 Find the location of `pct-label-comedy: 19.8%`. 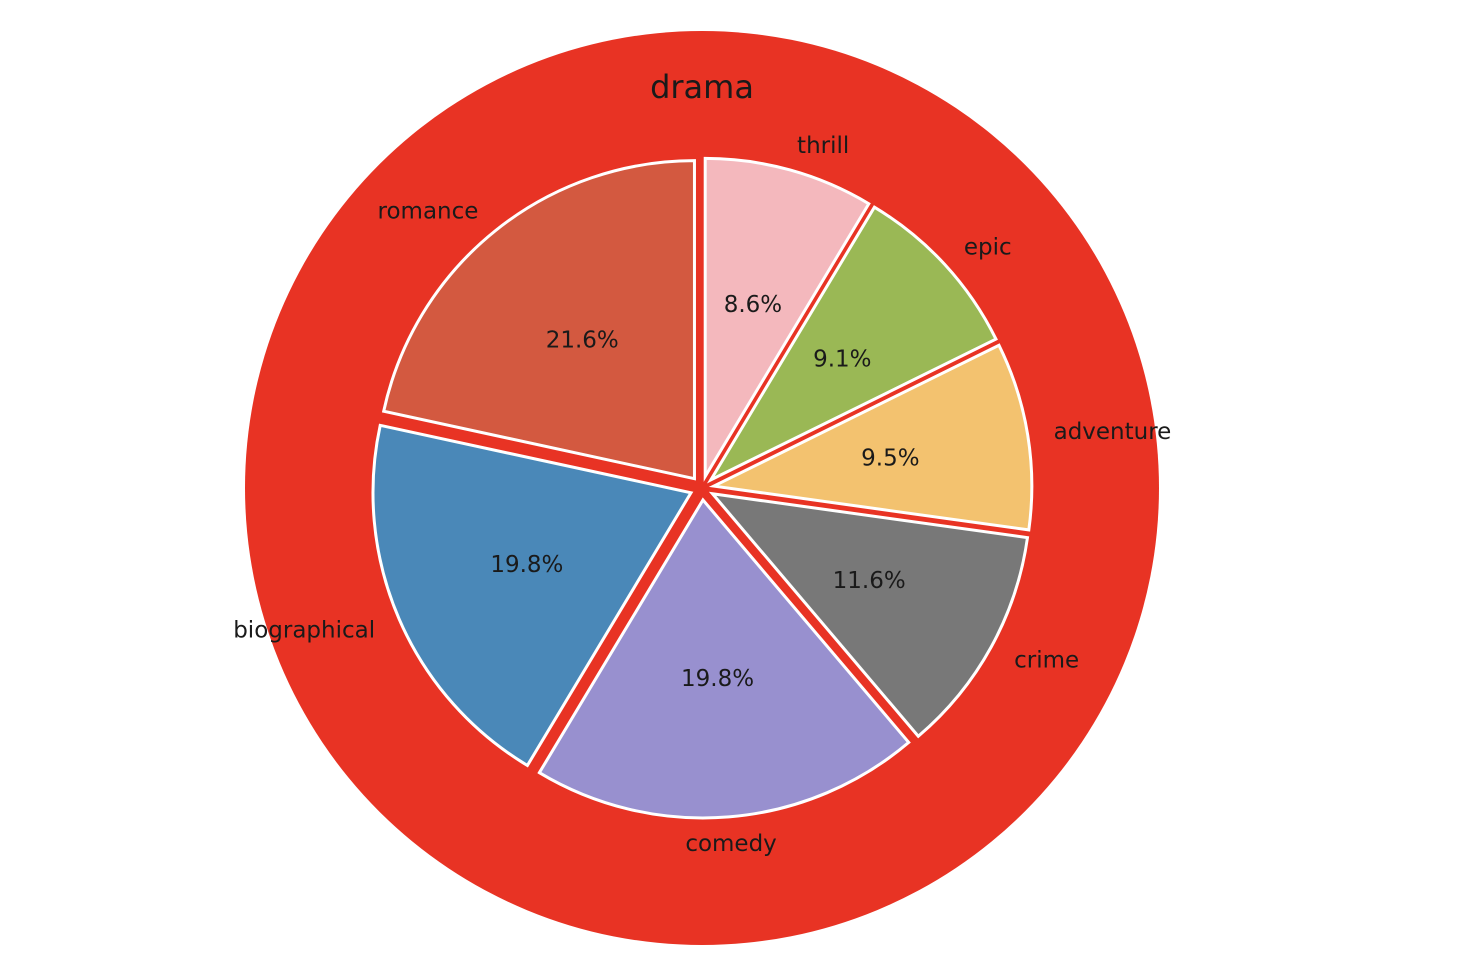

pct-label-comedy: 19.8% is located at coordinates (717, 679).